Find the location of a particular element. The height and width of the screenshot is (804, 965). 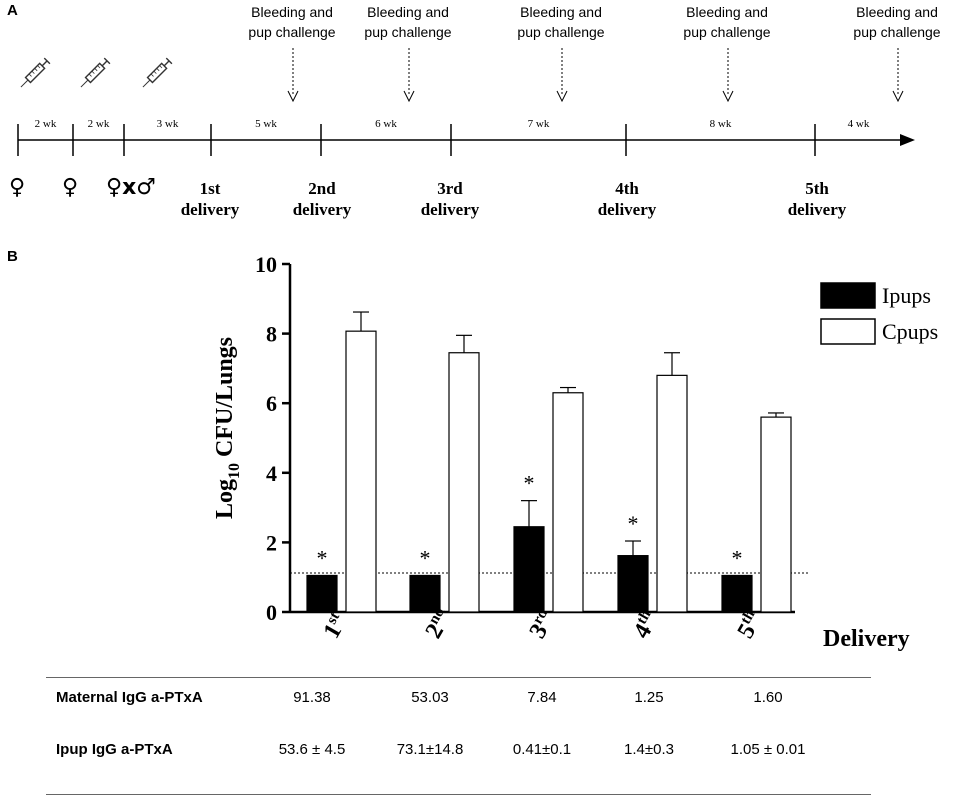

interval-label-4: 5 wk is located at coordinates (266, 124).